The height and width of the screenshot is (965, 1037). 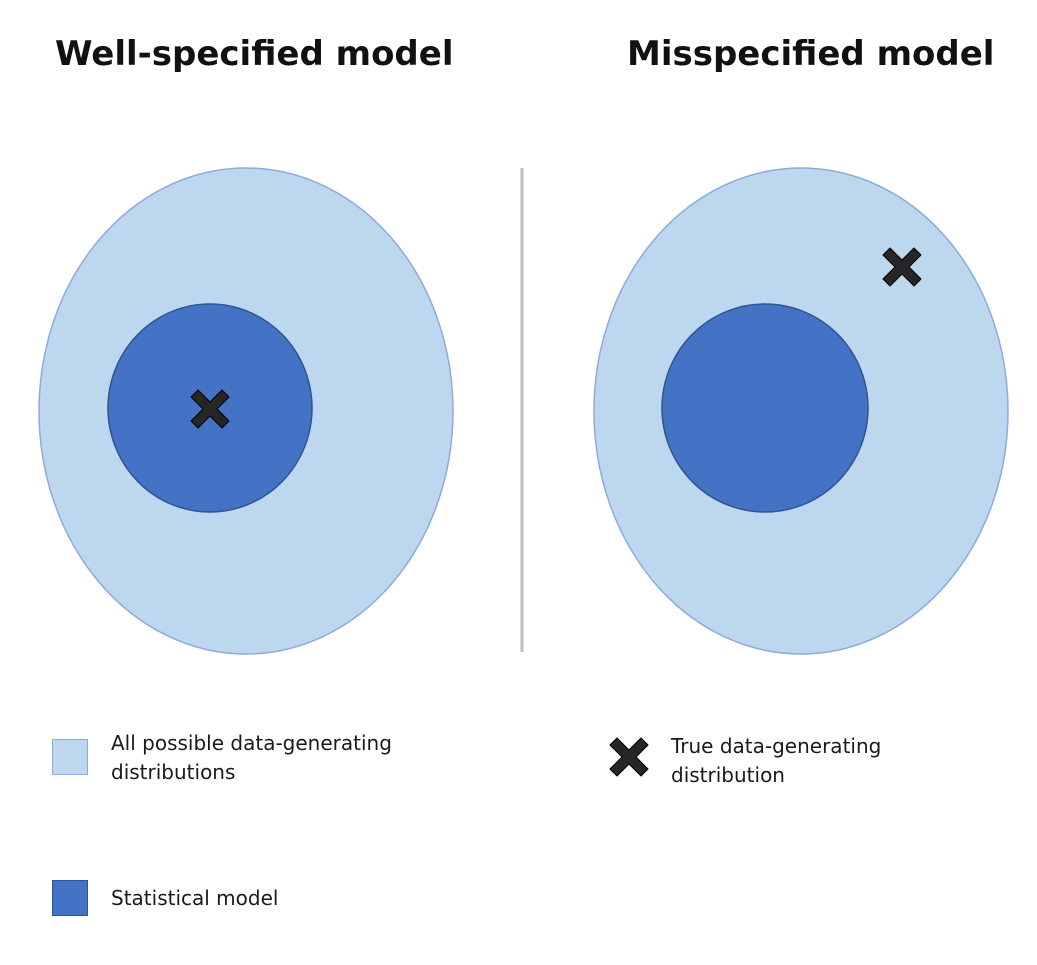 What do you see at coordinates (776, 760) in the screenshot?
I see `legend-label-true-distribution: True data-generating distribution` at bounding box center [776, 760].